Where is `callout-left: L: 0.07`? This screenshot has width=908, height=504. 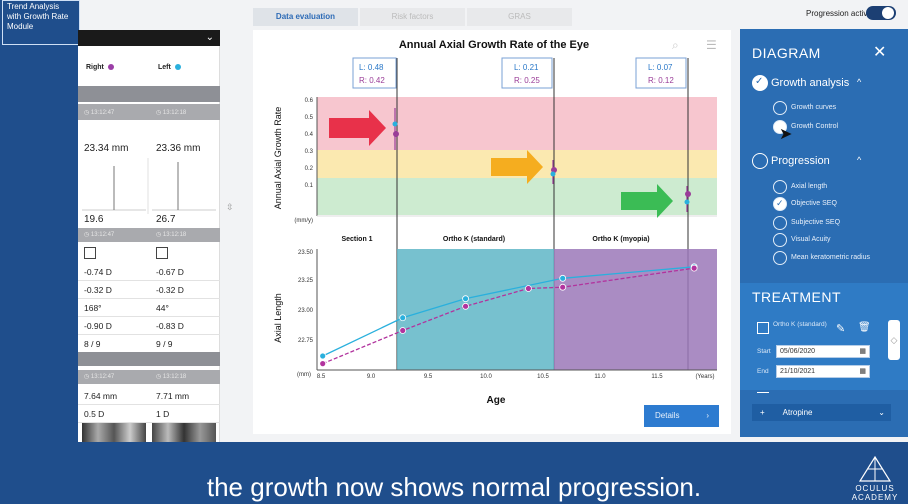 callout-left: L: 0.07 is located at coordinates (660, 67).